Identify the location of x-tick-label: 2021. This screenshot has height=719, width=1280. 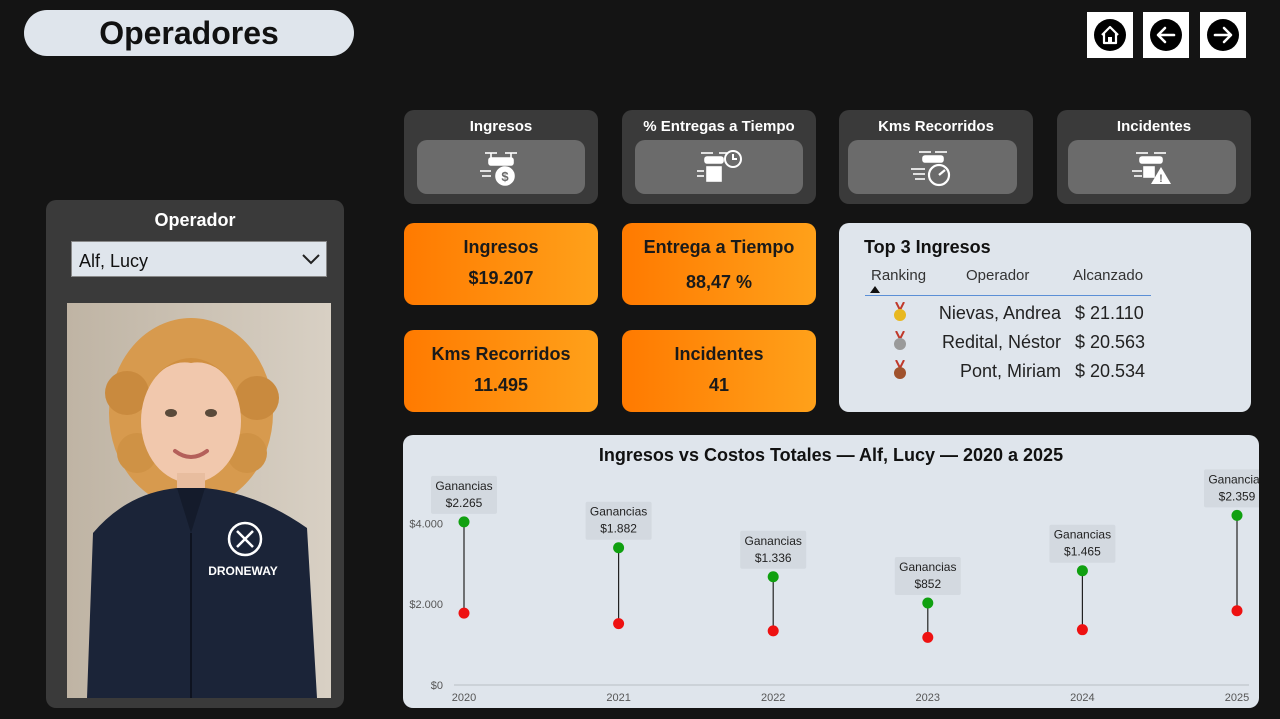
(618, 698).